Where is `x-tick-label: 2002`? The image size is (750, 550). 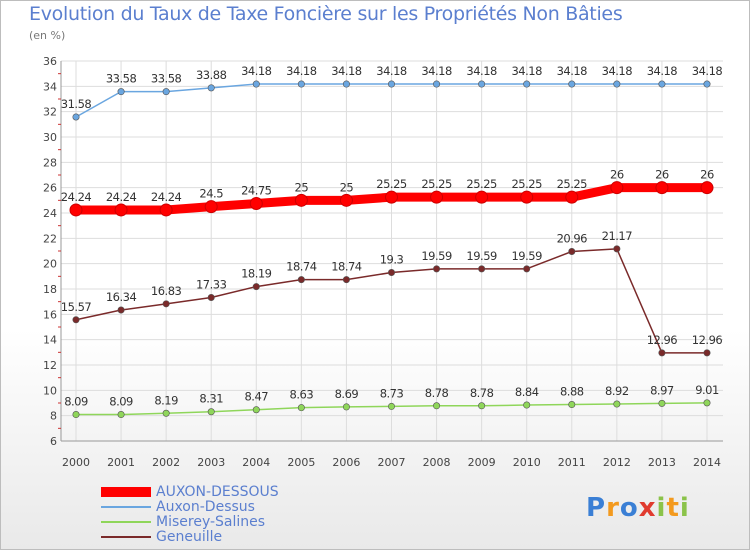
x-tick-label: 2002 is located at coordinates (166, 462).